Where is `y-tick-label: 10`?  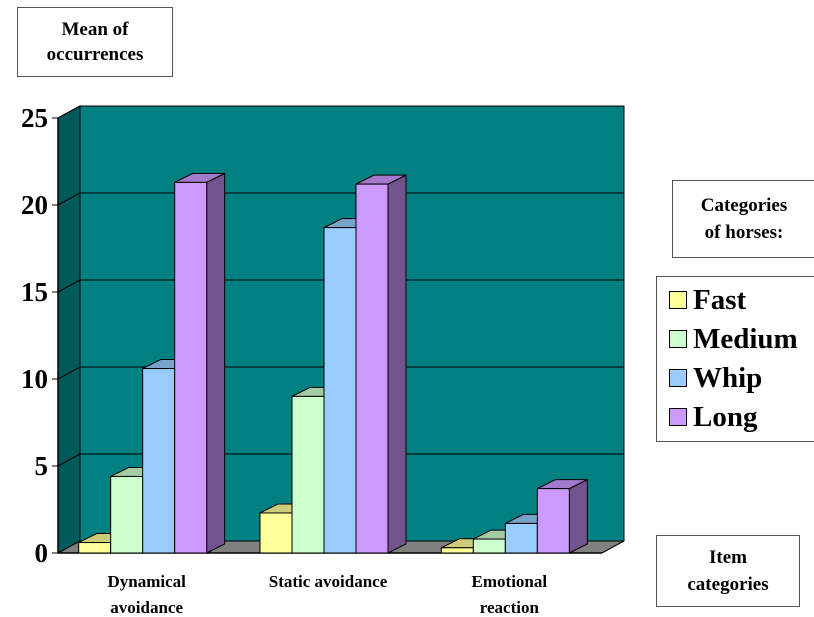 y-tick-label: 10 is located at coordinates (34, 379).